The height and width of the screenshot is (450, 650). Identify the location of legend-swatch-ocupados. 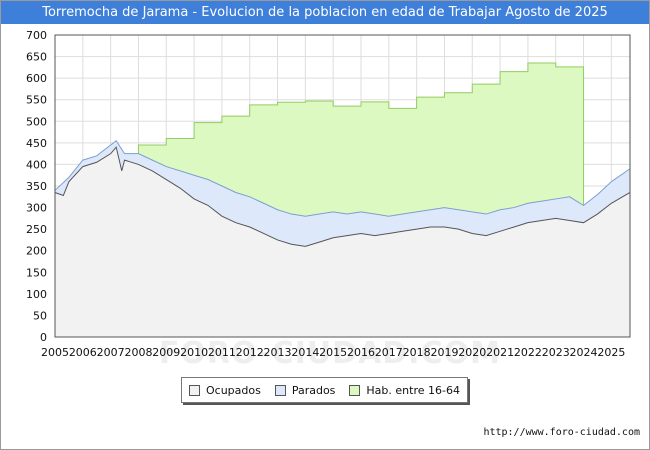
(194, 390).